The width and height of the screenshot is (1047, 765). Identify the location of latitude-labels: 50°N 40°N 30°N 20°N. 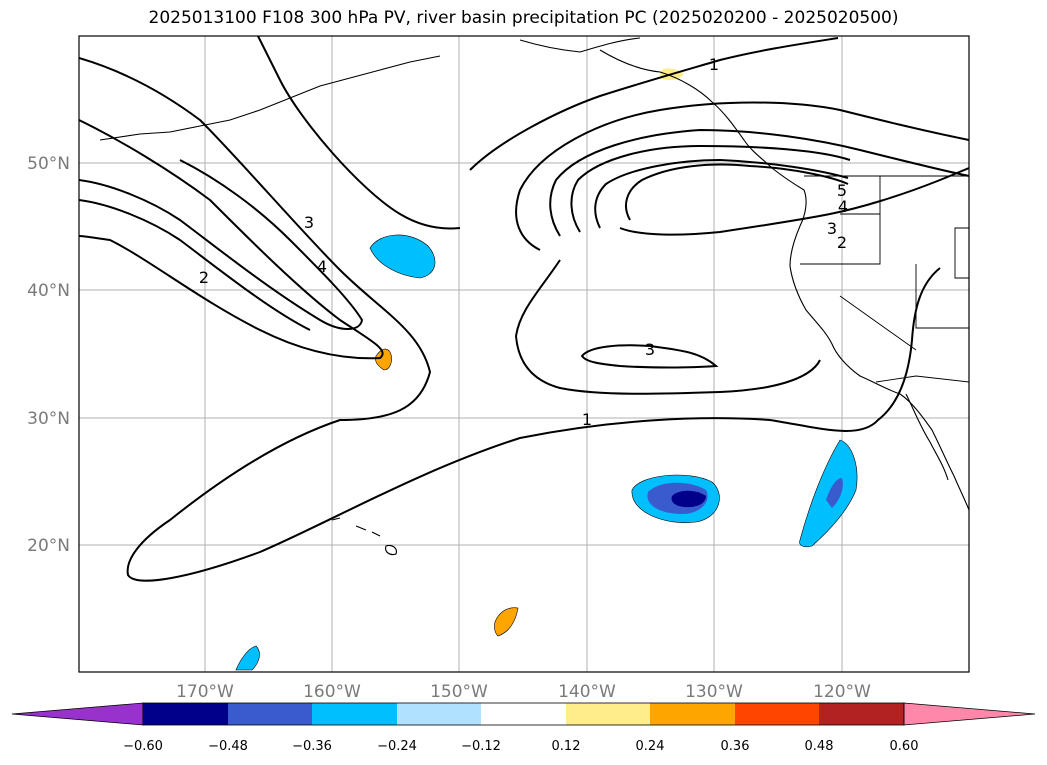
(48, 355).